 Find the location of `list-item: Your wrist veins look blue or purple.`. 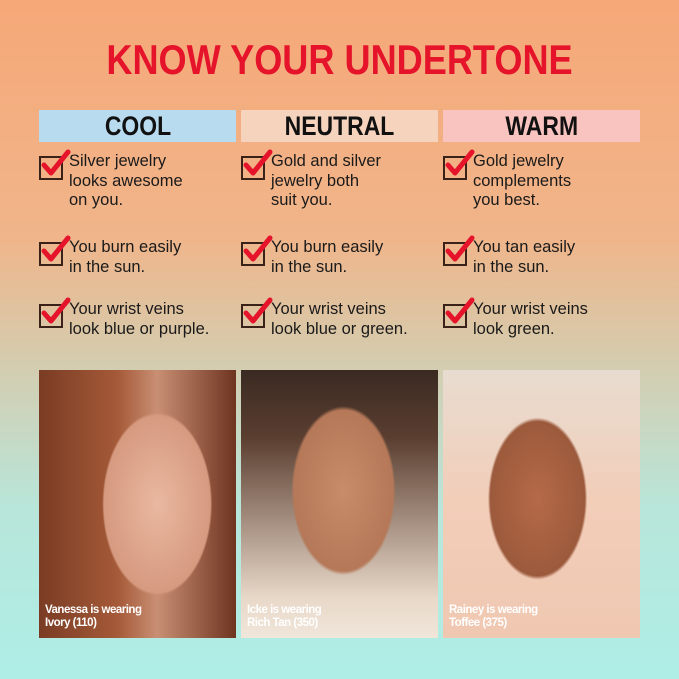

list-item: Your wrist veins look blue or purple. is located at coordinates (124, 318).